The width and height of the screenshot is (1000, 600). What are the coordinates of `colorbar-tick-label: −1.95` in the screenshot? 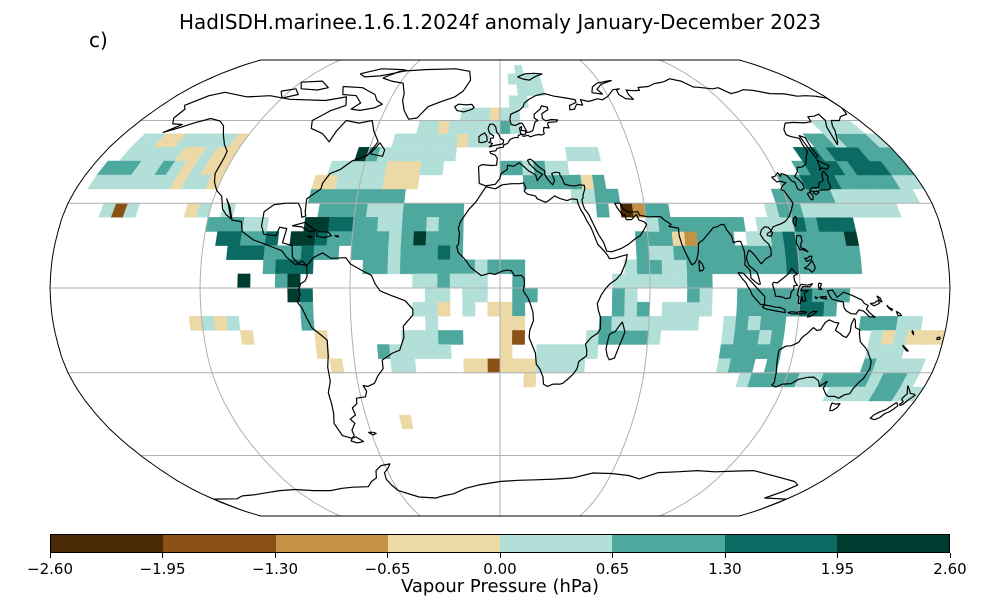 It's located at (162, 569).